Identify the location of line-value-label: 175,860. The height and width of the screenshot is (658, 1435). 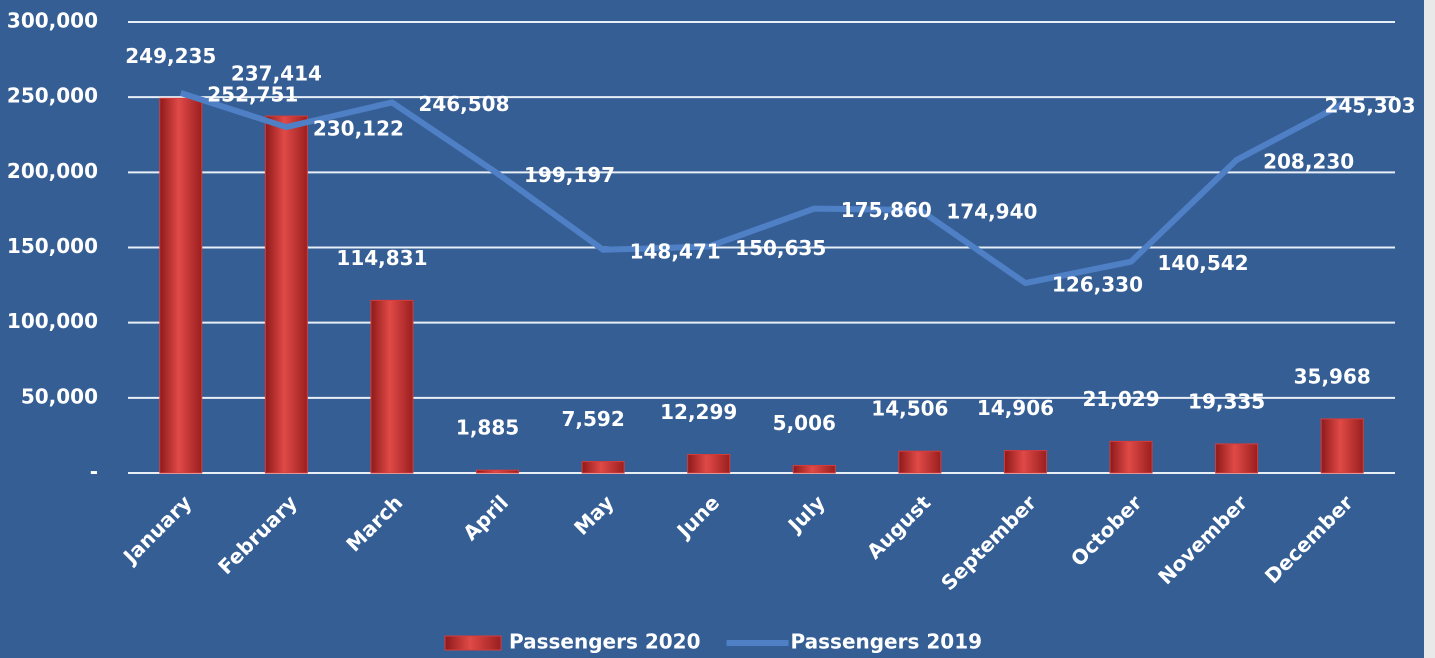
(886, 210).